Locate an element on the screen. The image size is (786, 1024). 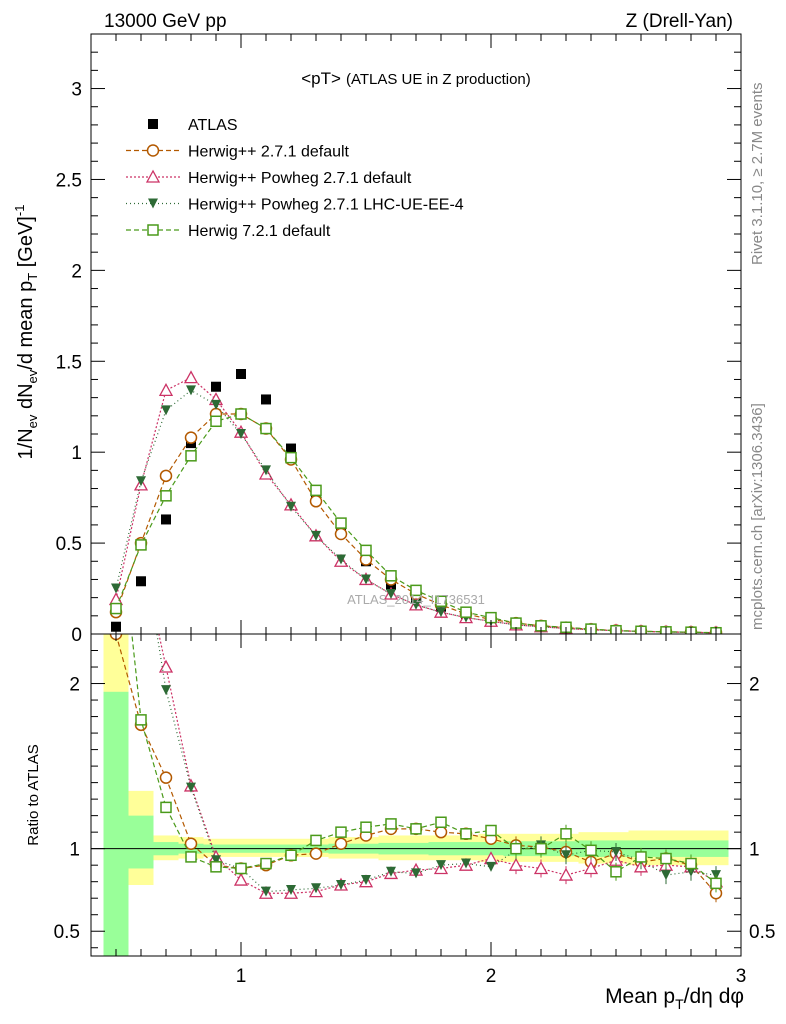
ratio-y-tick-label: 0.5 is located at coordinates (67, 932).